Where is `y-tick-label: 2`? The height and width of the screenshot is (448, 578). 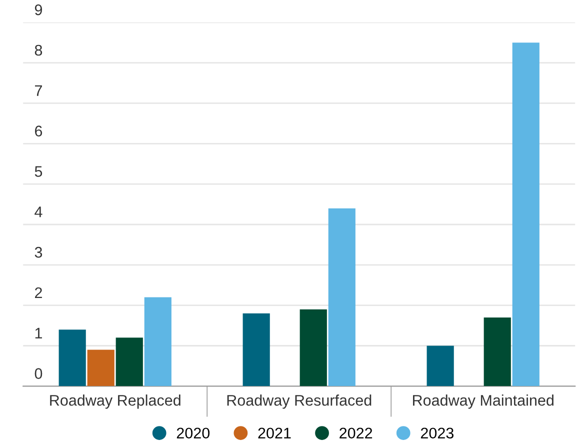 y-tick-label: 2 is located at coordinates (38, 292).